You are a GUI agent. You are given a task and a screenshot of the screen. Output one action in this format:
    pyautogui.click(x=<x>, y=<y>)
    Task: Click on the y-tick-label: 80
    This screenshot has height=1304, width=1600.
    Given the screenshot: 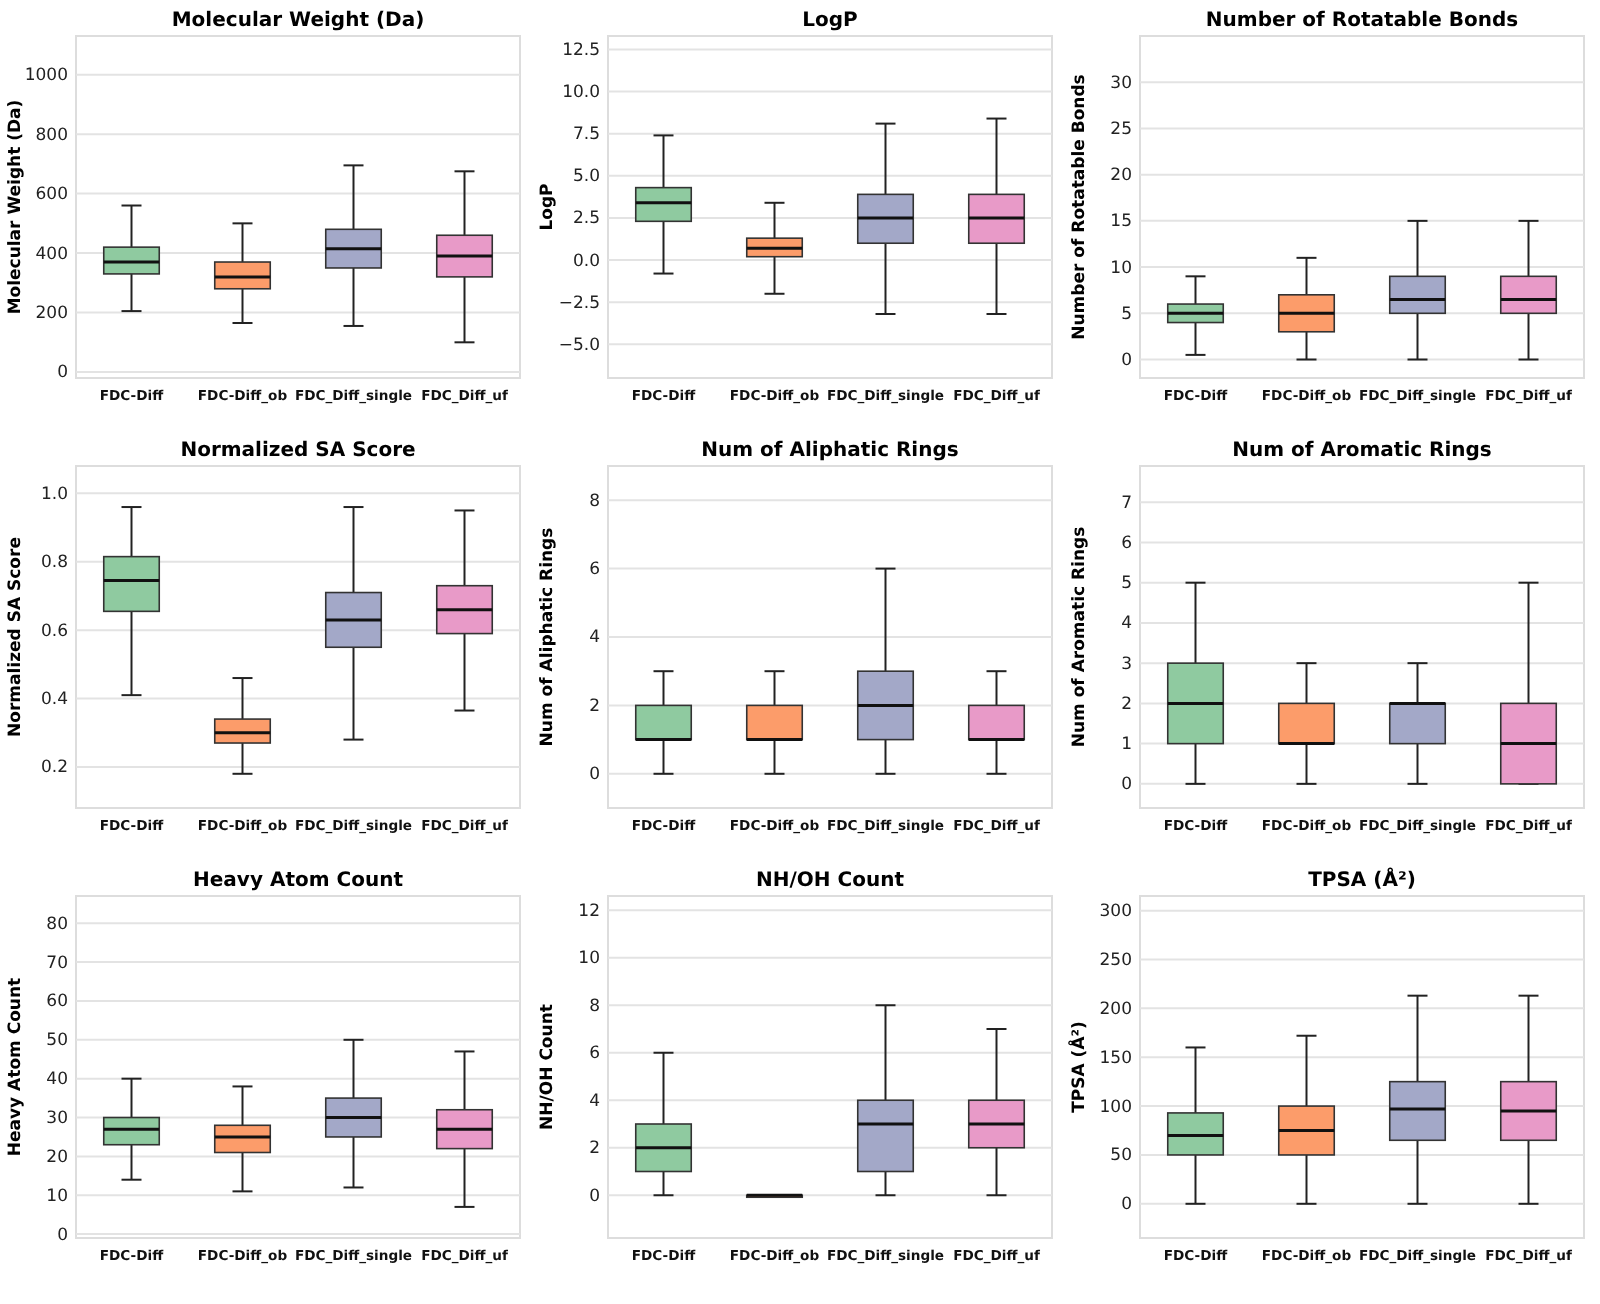 What is the action you would take?
    pyautogui.click(x=57, y=924)
    